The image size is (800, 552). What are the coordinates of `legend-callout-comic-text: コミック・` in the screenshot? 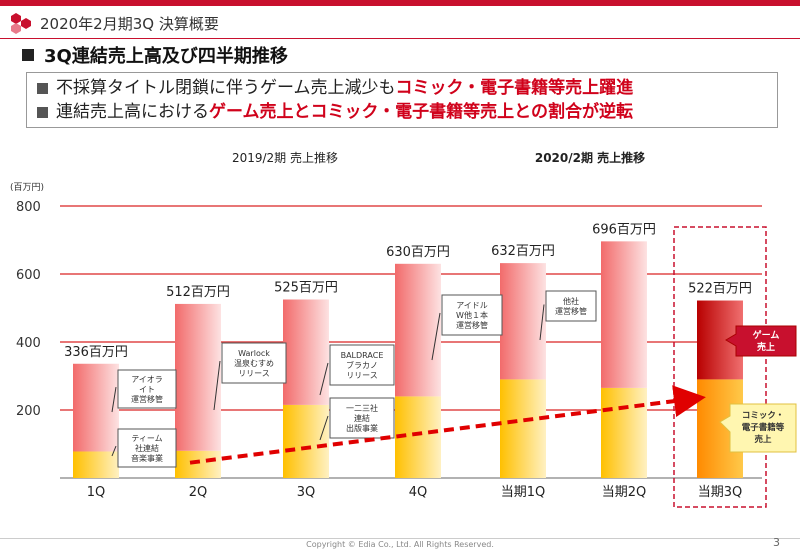 It's located at (763, 415).